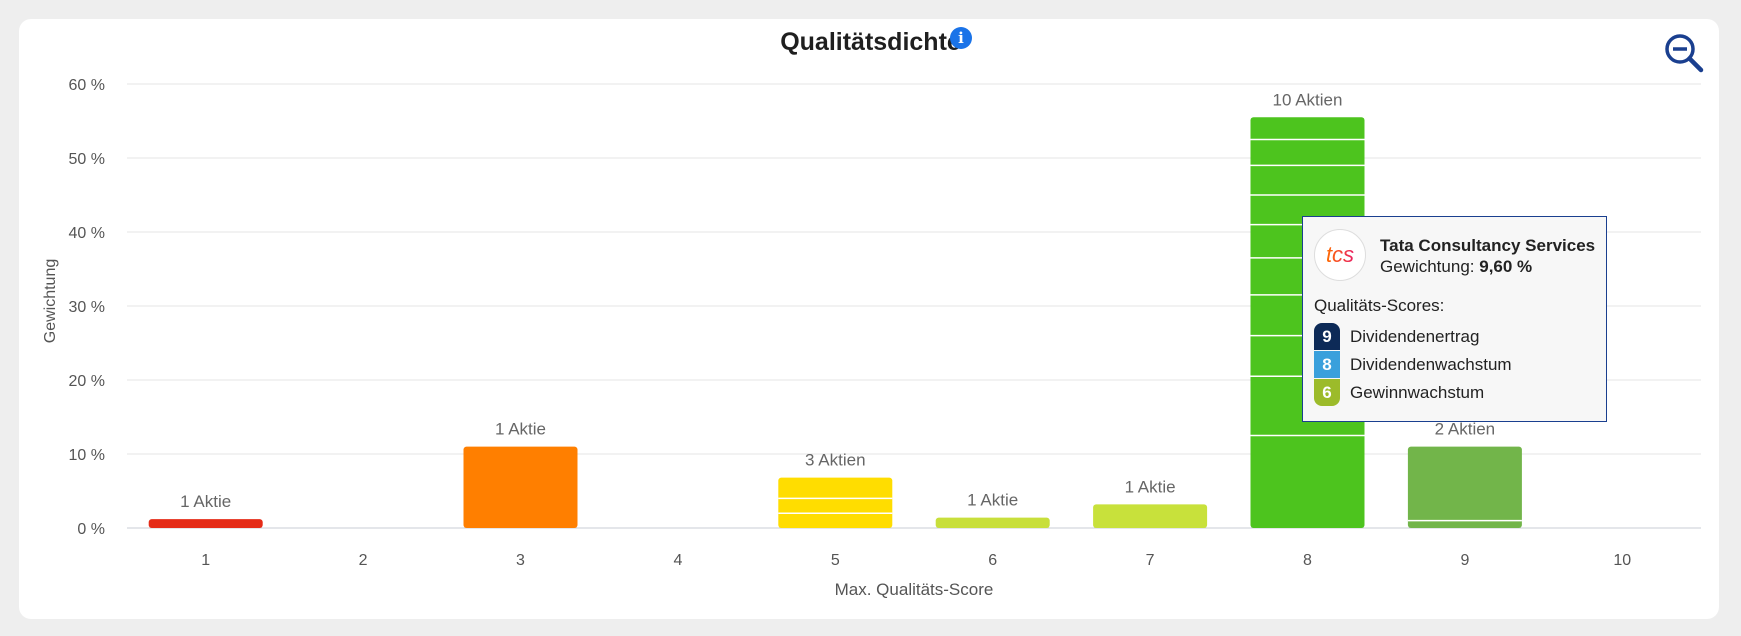  I want to click on info-icon: i, so click(961, 38).